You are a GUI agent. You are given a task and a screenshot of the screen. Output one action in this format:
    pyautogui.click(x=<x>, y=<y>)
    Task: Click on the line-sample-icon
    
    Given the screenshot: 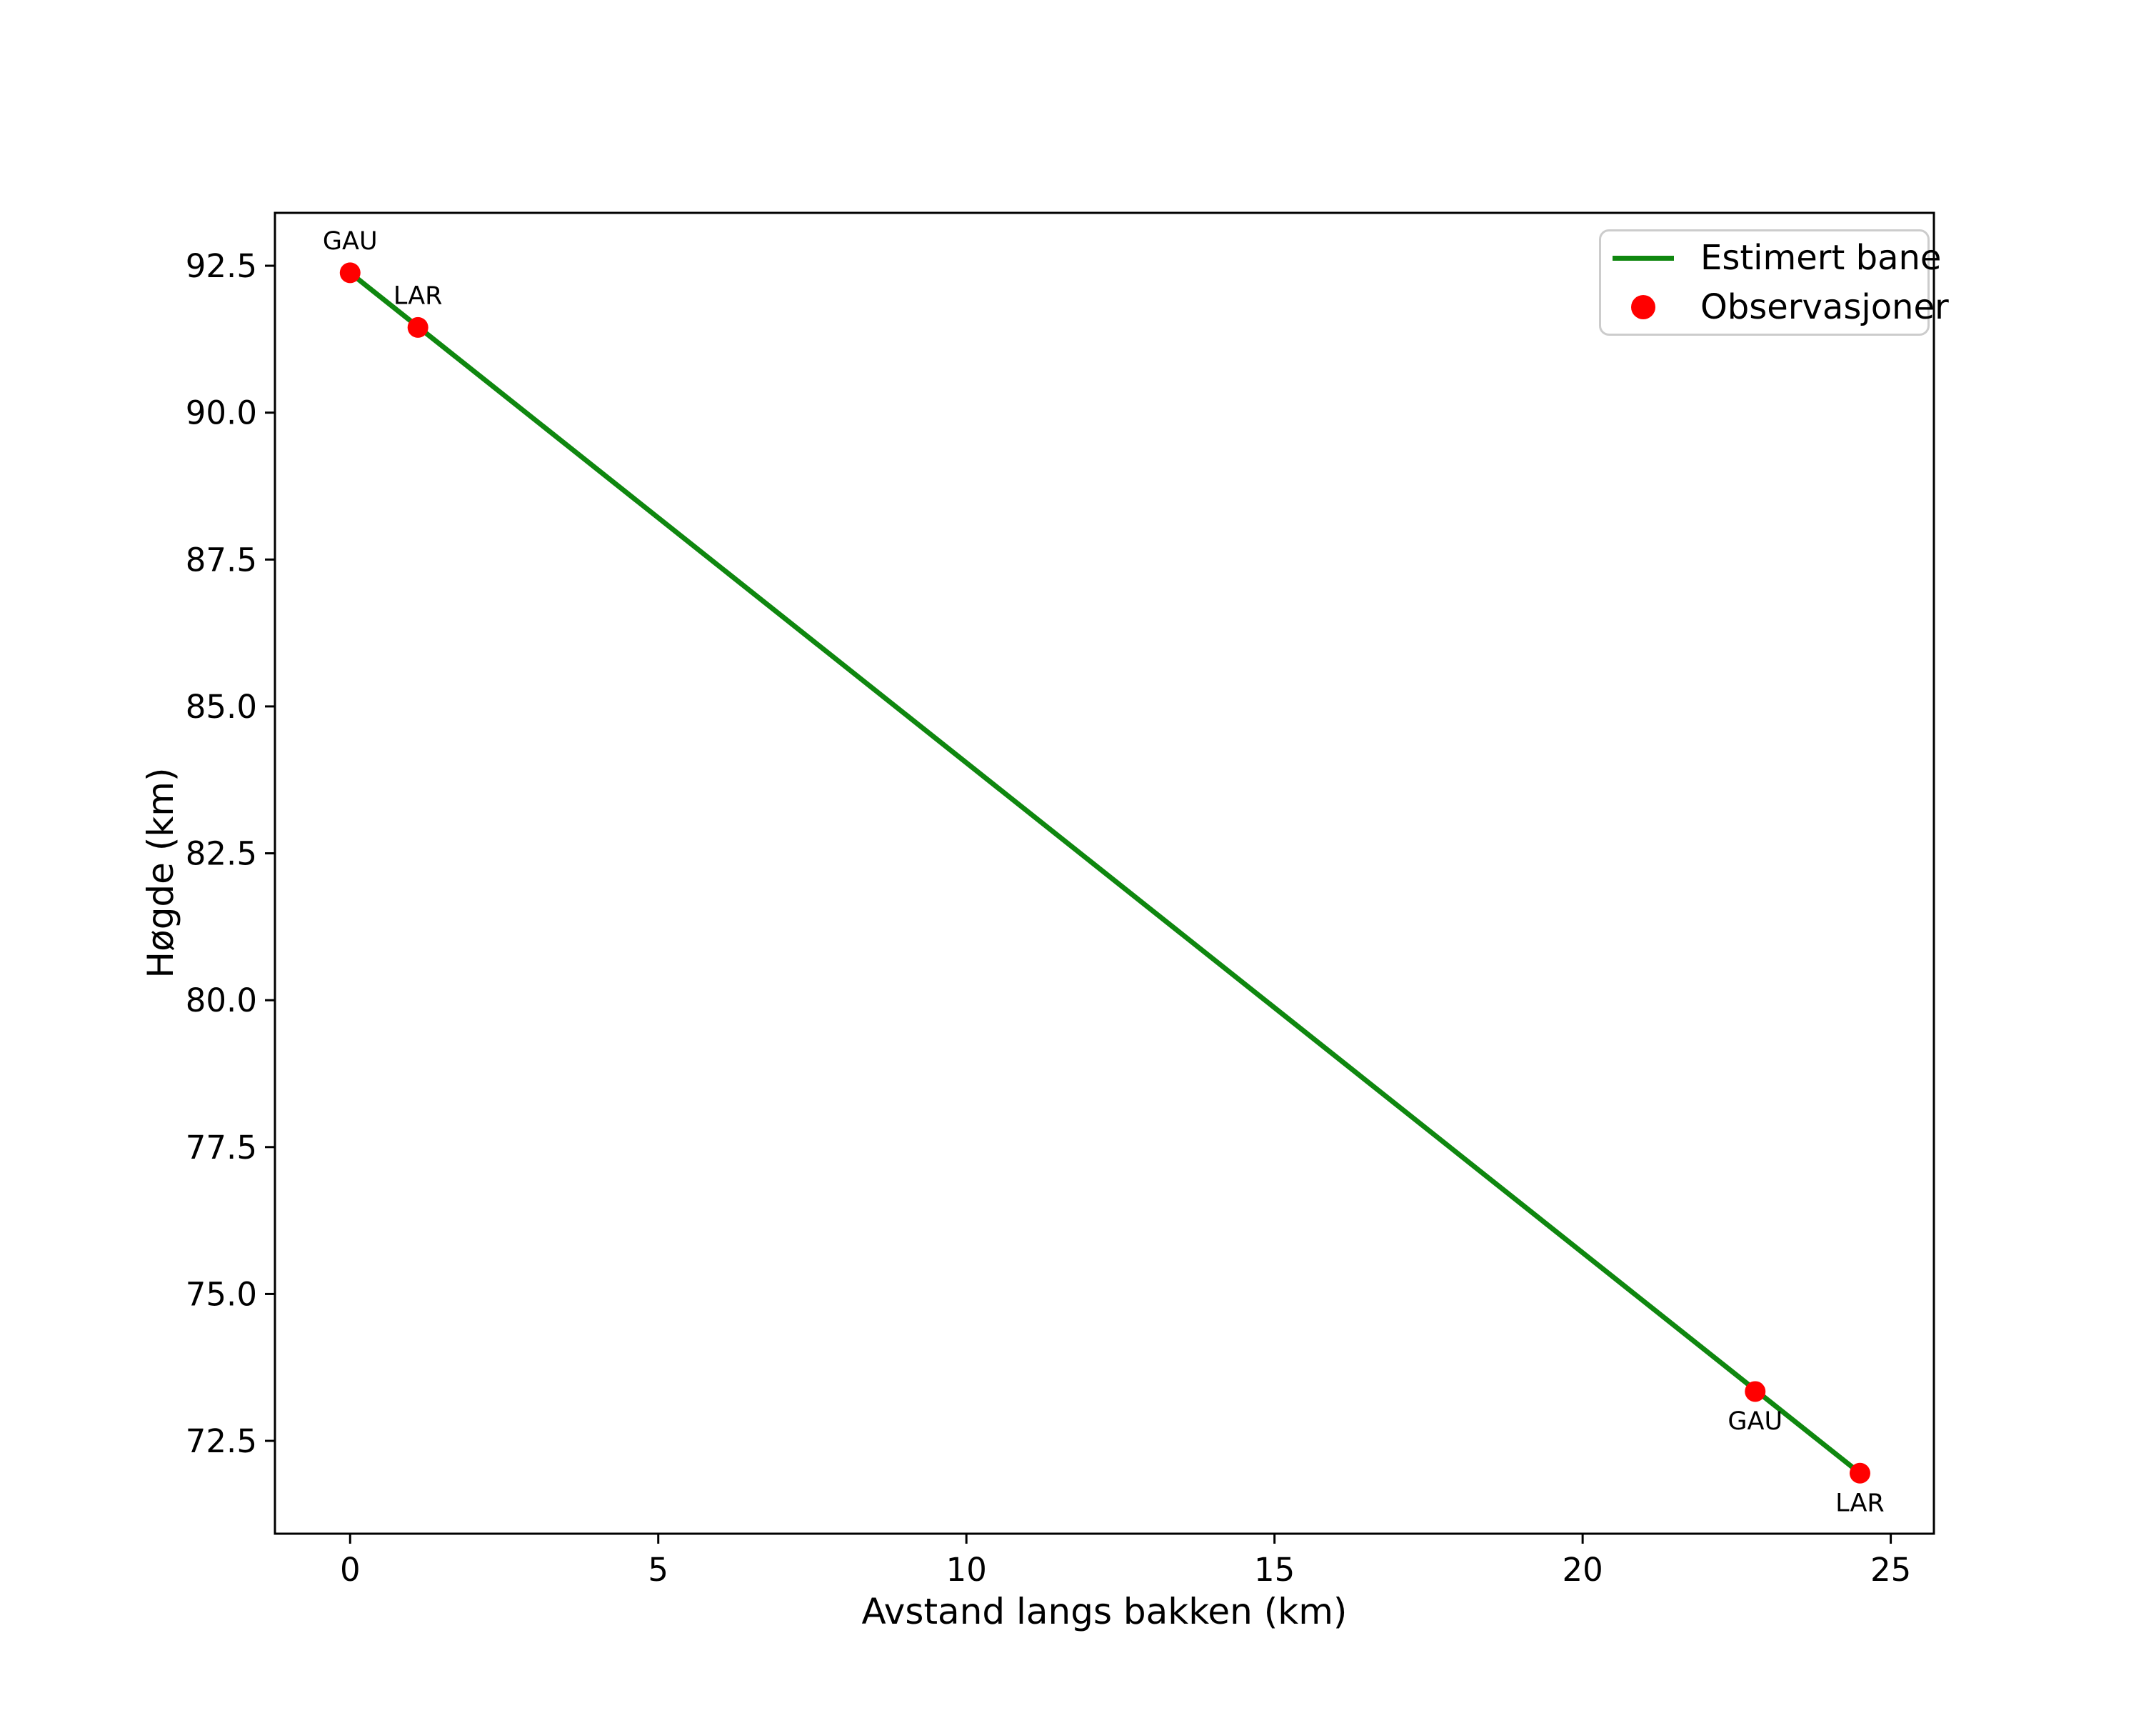 What is the action you would take?
    pyautogui.click(x=1644, y=258)
    